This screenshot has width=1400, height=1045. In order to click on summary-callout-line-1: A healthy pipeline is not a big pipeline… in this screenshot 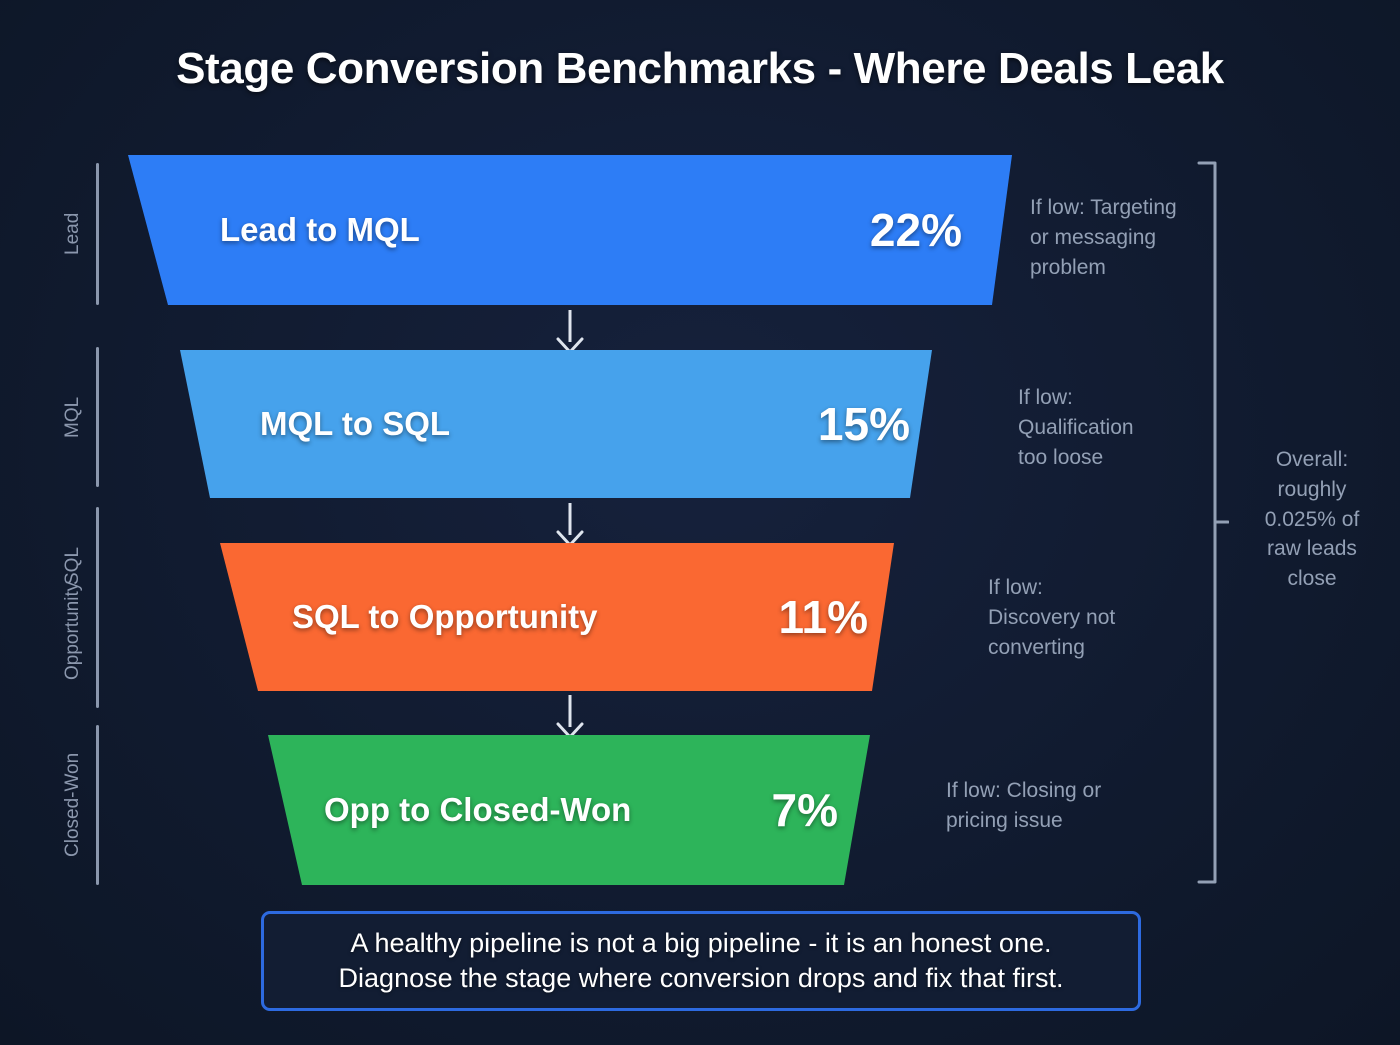, I will do `click(701, 943)`.